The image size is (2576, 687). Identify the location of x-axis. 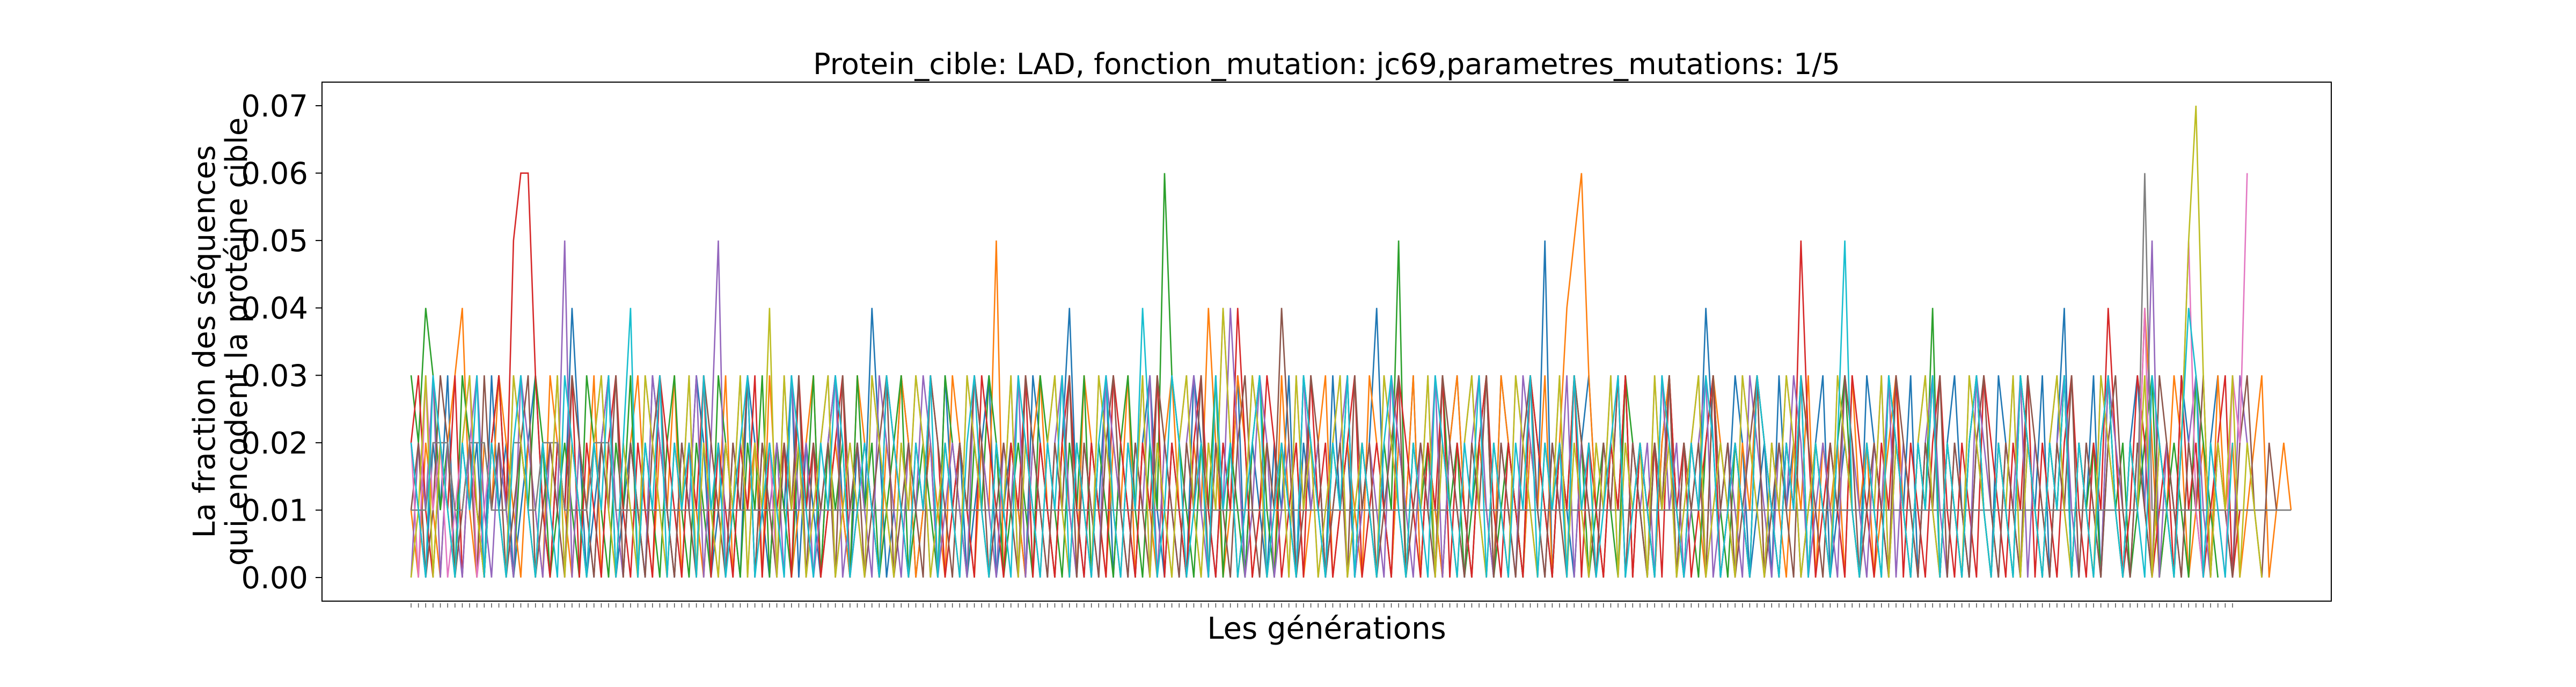
(1322, 605).